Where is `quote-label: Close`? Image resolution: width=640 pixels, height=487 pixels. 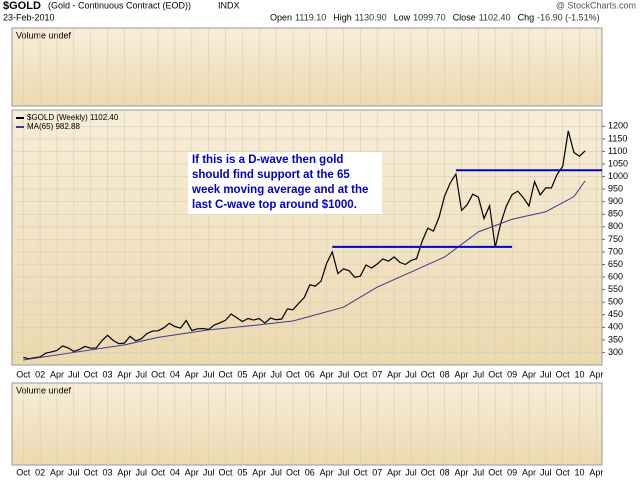
quote-label: Close is located at coordinates (464, 17).